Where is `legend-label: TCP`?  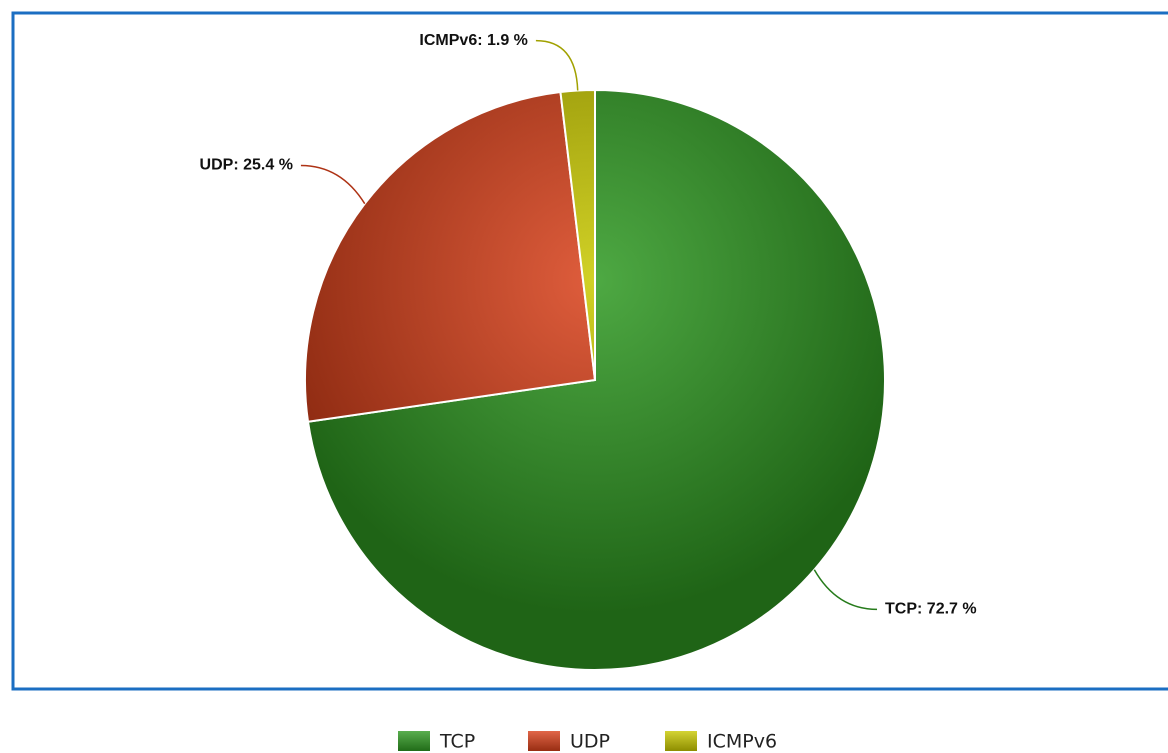
legend-label: TCP is located at coordinates (457, 742).